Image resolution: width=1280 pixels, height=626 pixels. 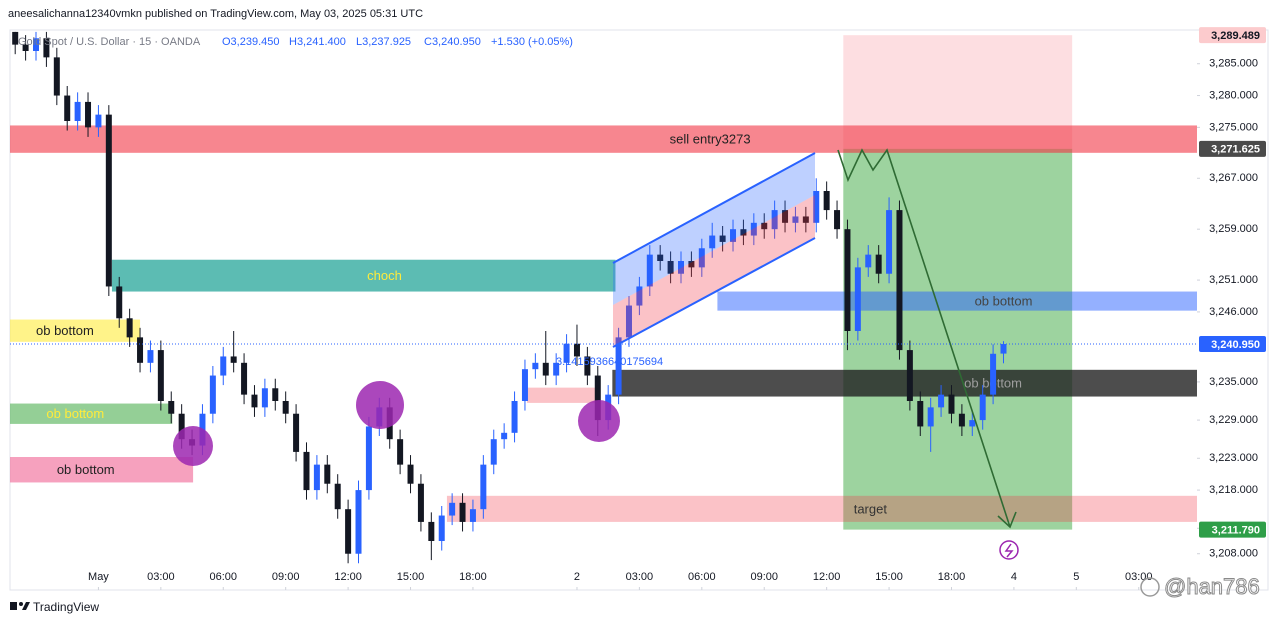 I want to click on alert-icon, so click(x=1009, y=550).